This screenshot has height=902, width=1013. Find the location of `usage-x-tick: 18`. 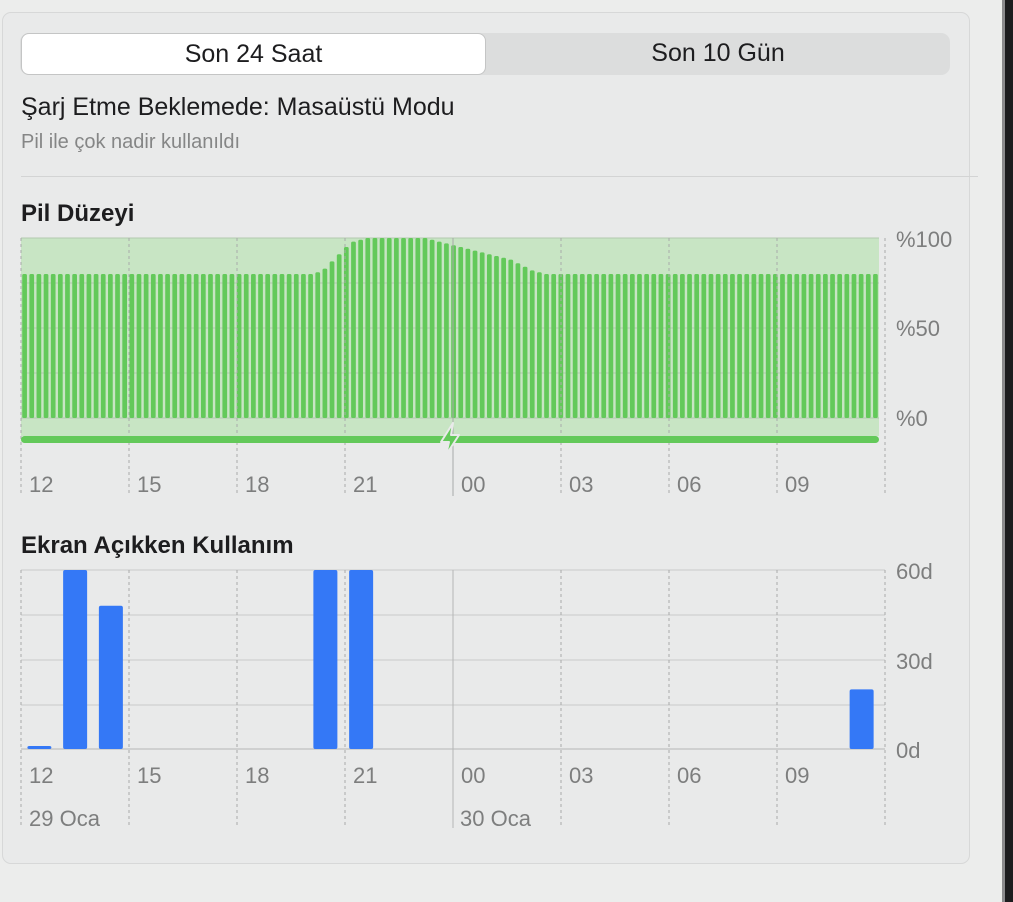

usage-x-tick: 18 is located at coordinates (257, 775).